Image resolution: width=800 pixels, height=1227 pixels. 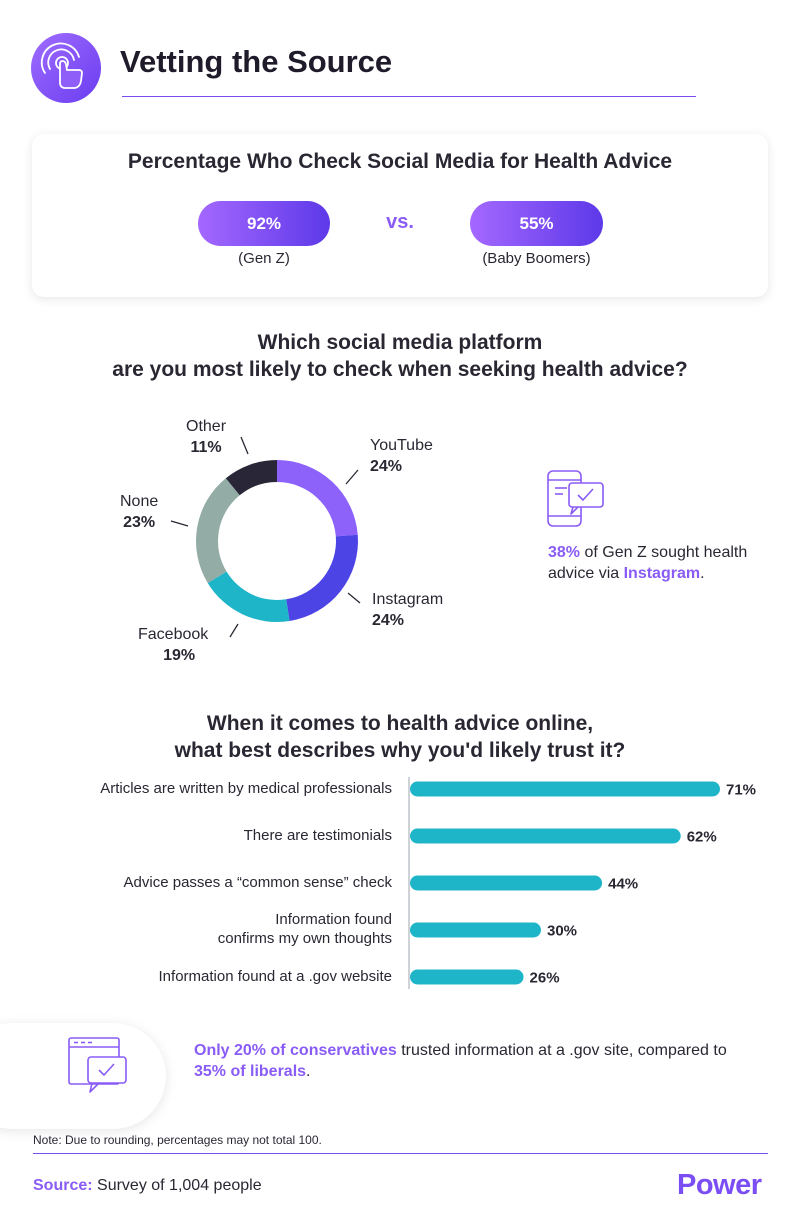 I want to click on instagram-callout-platform: Instagram, so click(x=662, y=573).